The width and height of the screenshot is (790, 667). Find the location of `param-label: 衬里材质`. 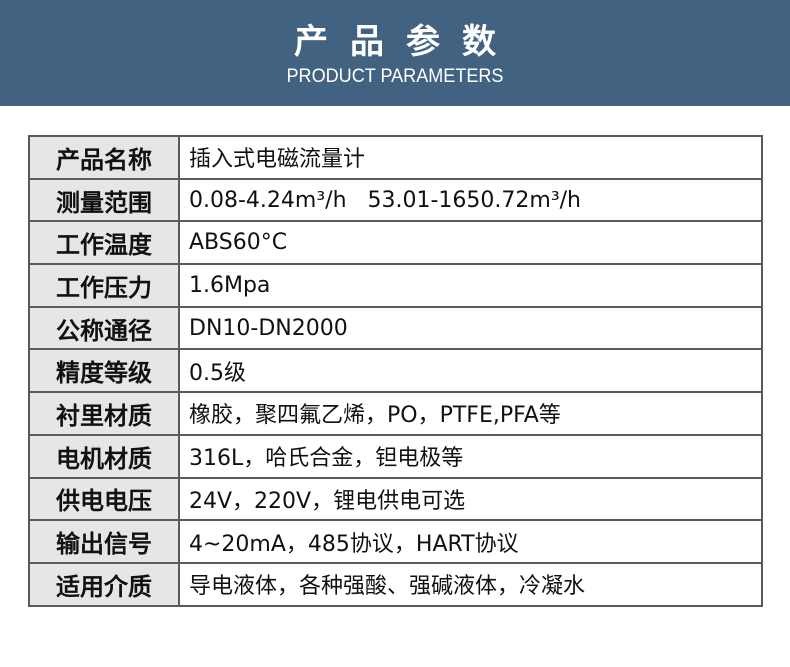

param-label: 衬里材质 is located at coordinates (104, 413).